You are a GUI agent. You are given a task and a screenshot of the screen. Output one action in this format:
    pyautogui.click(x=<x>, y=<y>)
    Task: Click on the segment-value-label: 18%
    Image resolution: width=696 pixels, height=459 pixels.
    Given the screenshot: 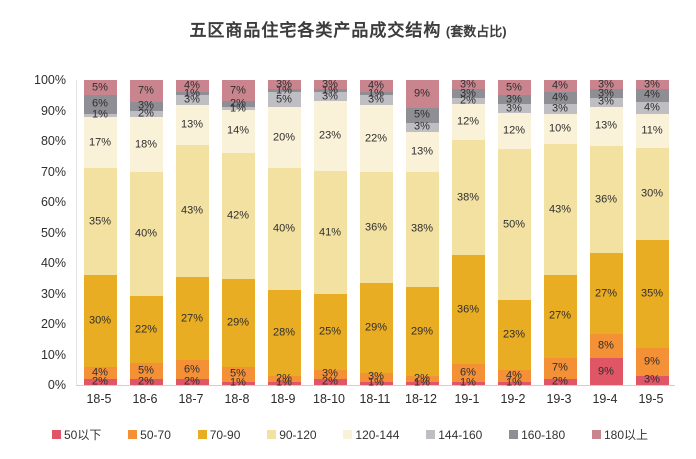 What is the action you would take?
    pyautogui.click(x=146, y=144)
    